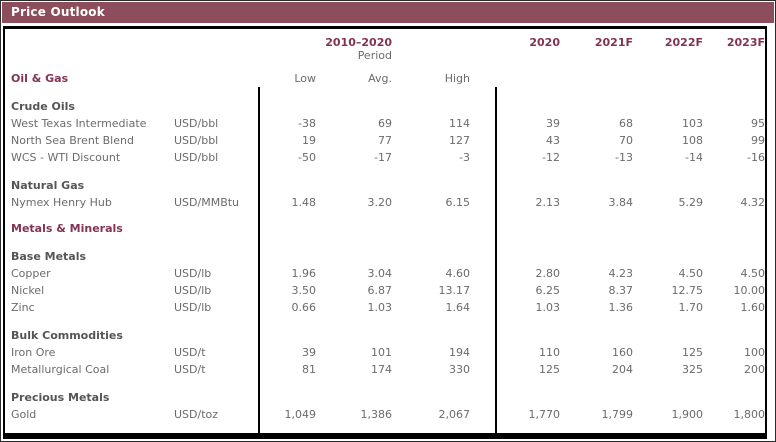  What do you see at coordinates (381, 369) in the screenshot?
I see `row-value: 174` at bounding box center [381, 369].